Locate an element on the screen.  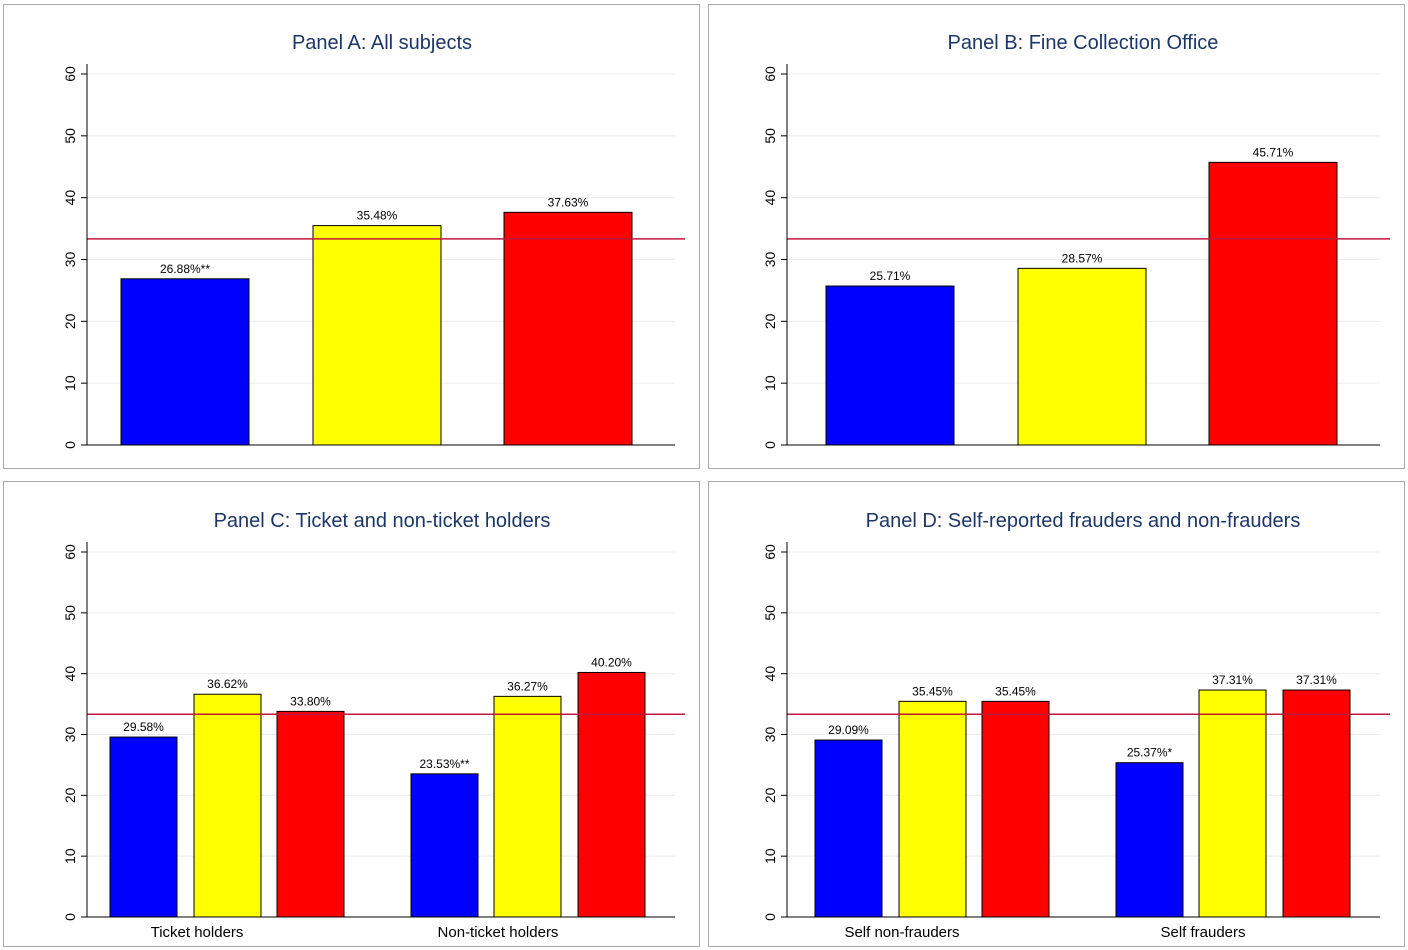
panel-c-category-label: Ticket holders is located at coordinates (197, 932).